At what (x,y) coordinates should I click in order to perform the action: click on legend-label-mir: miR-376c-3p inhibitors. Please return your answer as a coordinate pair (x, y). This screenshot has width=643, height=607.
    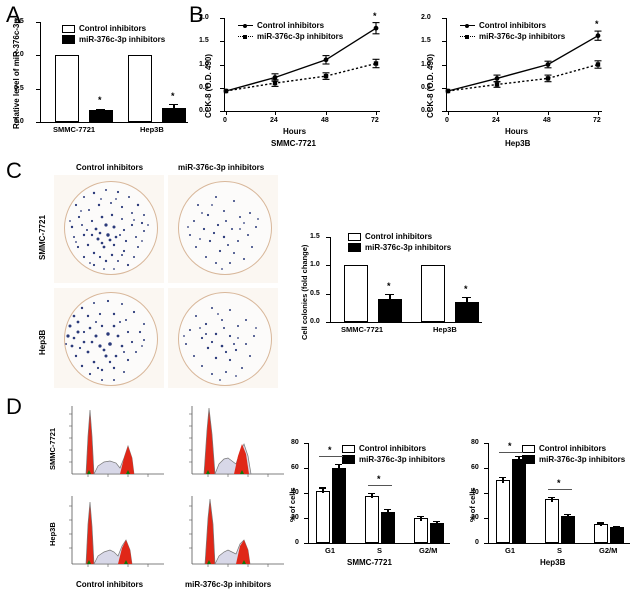
    Looking at the image, I should click on (122, 39).